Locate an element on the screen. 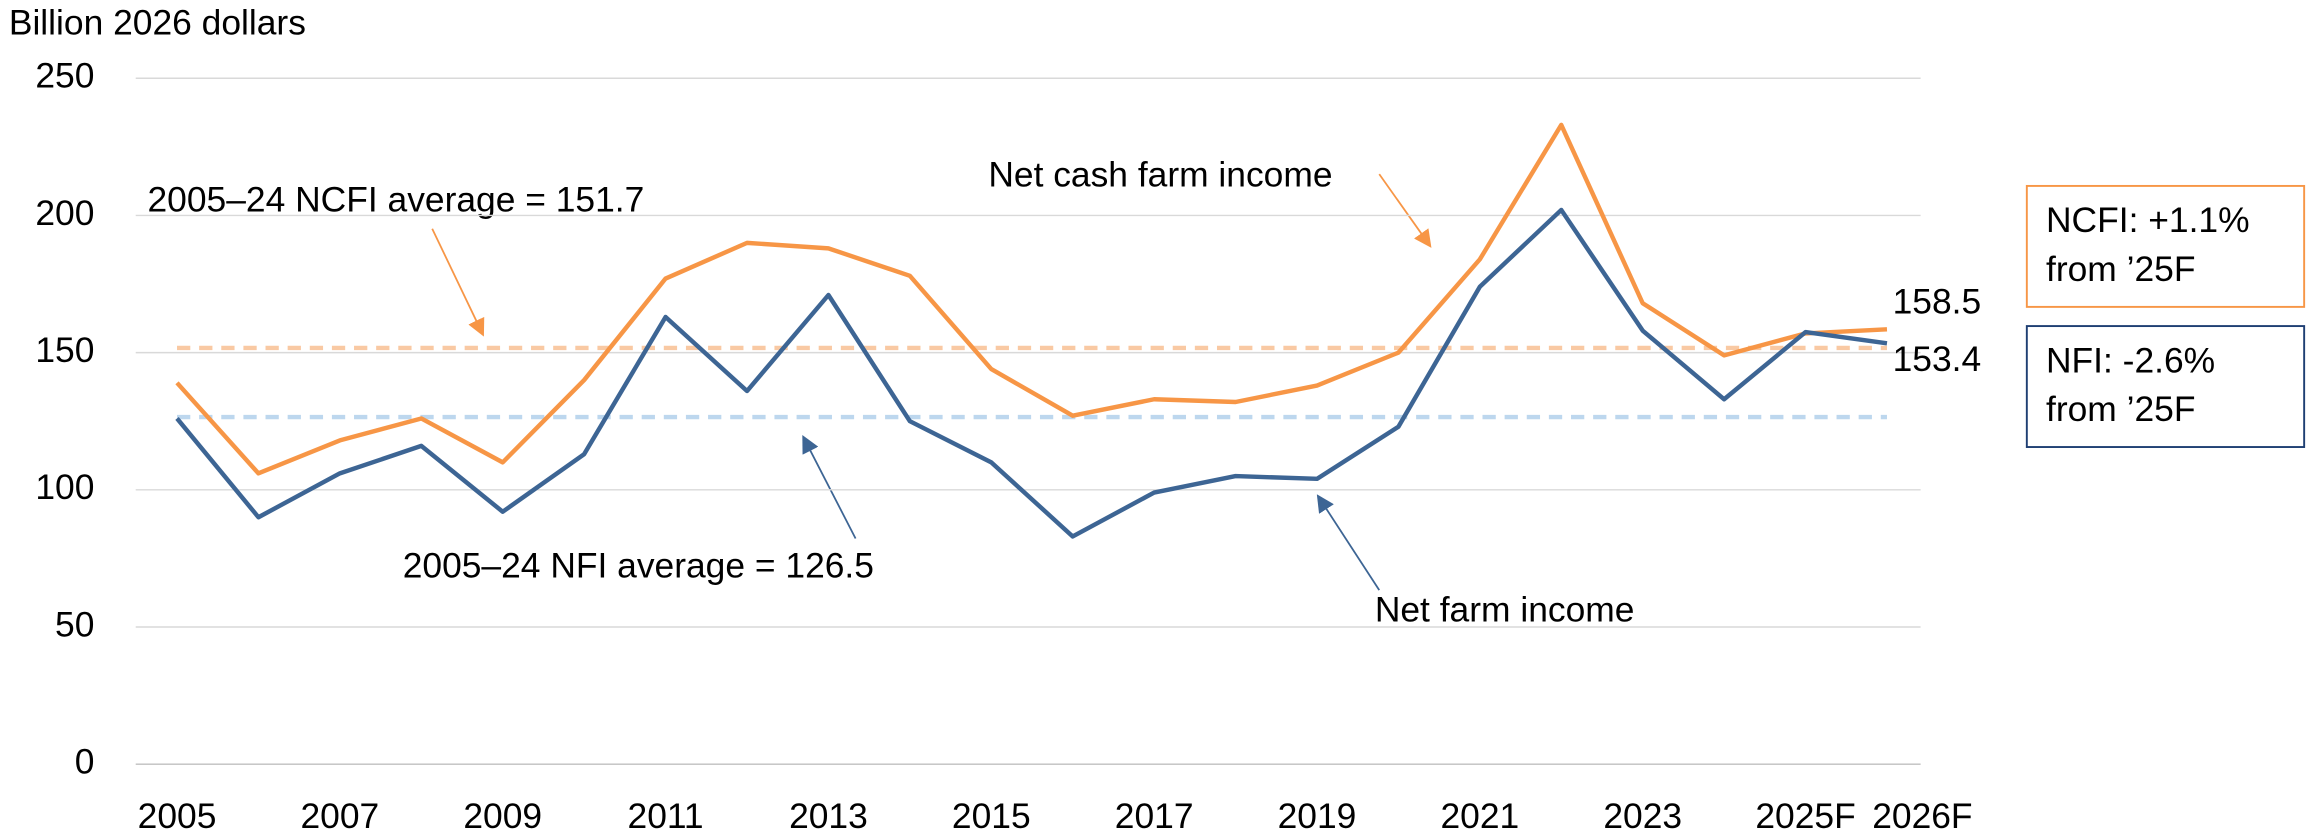 The height and width of the screenshot is (838, 2313). x-tick-label: 2009 is located at coordinates (502, 816).